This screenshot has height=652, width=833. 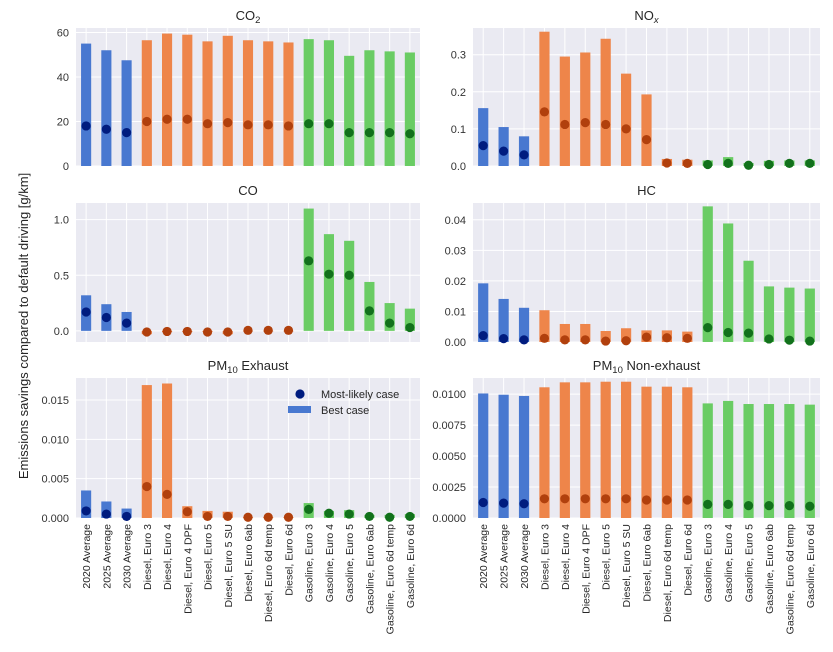 What do you see at coordinates (505, 556) in the screenshot?
I see `x-tick-label: 2025 Average` at bounding box center [505, 556].